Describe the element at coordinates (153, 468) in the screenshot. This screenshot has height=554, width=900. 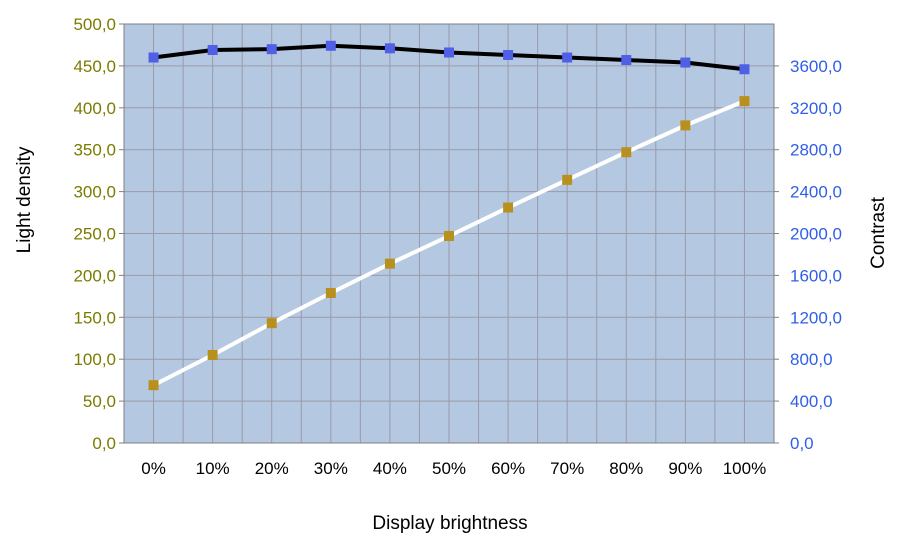
I see `x-tick-label: 0%` at that location.